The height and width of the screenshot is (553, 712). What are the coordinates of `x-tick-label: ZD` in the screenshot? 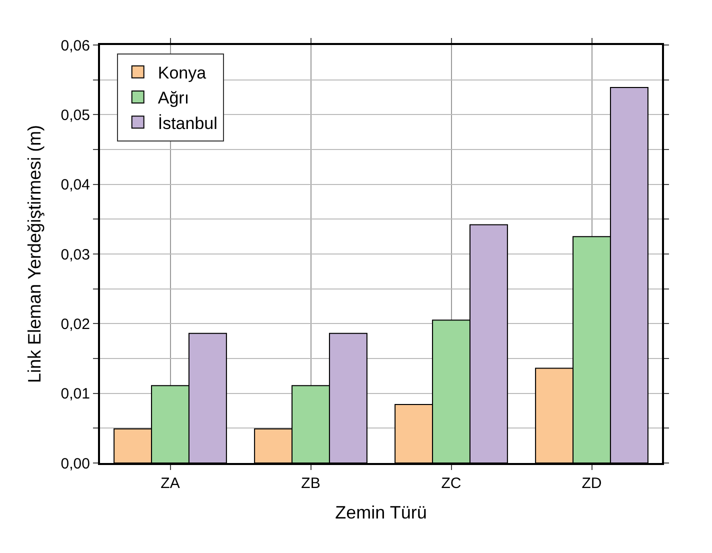 It's located at (592, 483).